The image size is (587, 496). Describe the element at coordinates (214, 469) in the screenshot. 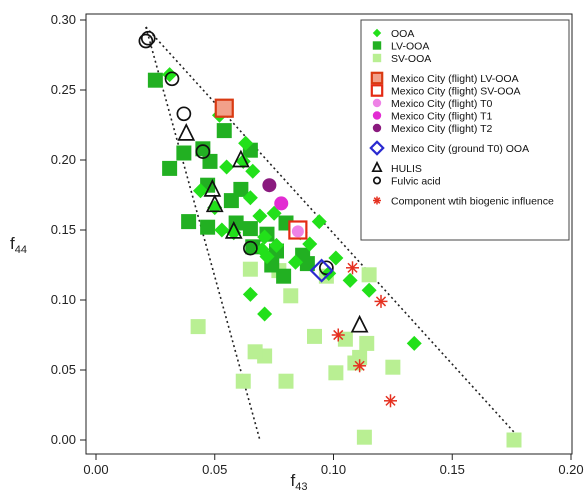

I see `x-tick-label: 0.05` at that location.